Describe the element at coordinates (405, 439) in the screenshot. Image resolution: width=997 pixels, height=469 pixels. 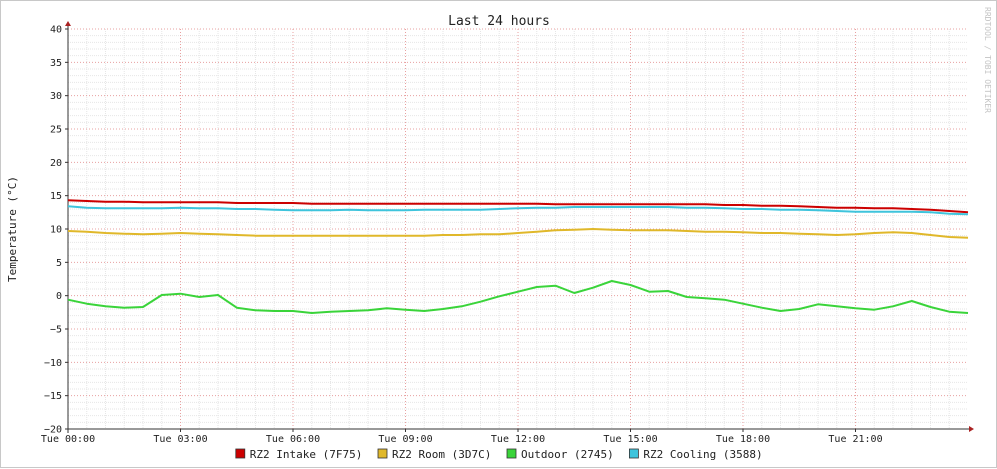
I see `x-tick-label: Tue 09:00` at that location.